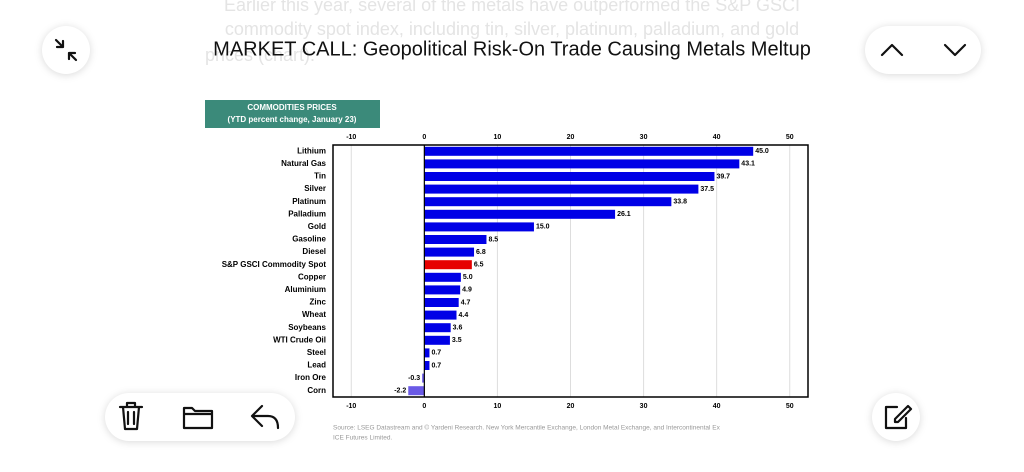 Image resolution: width=1024 pixels, height=472 pixels. Describe the element at coordinates (292, 107) in the screenshot. I see `chart-title: COMMODITIES PRICES` at that location.